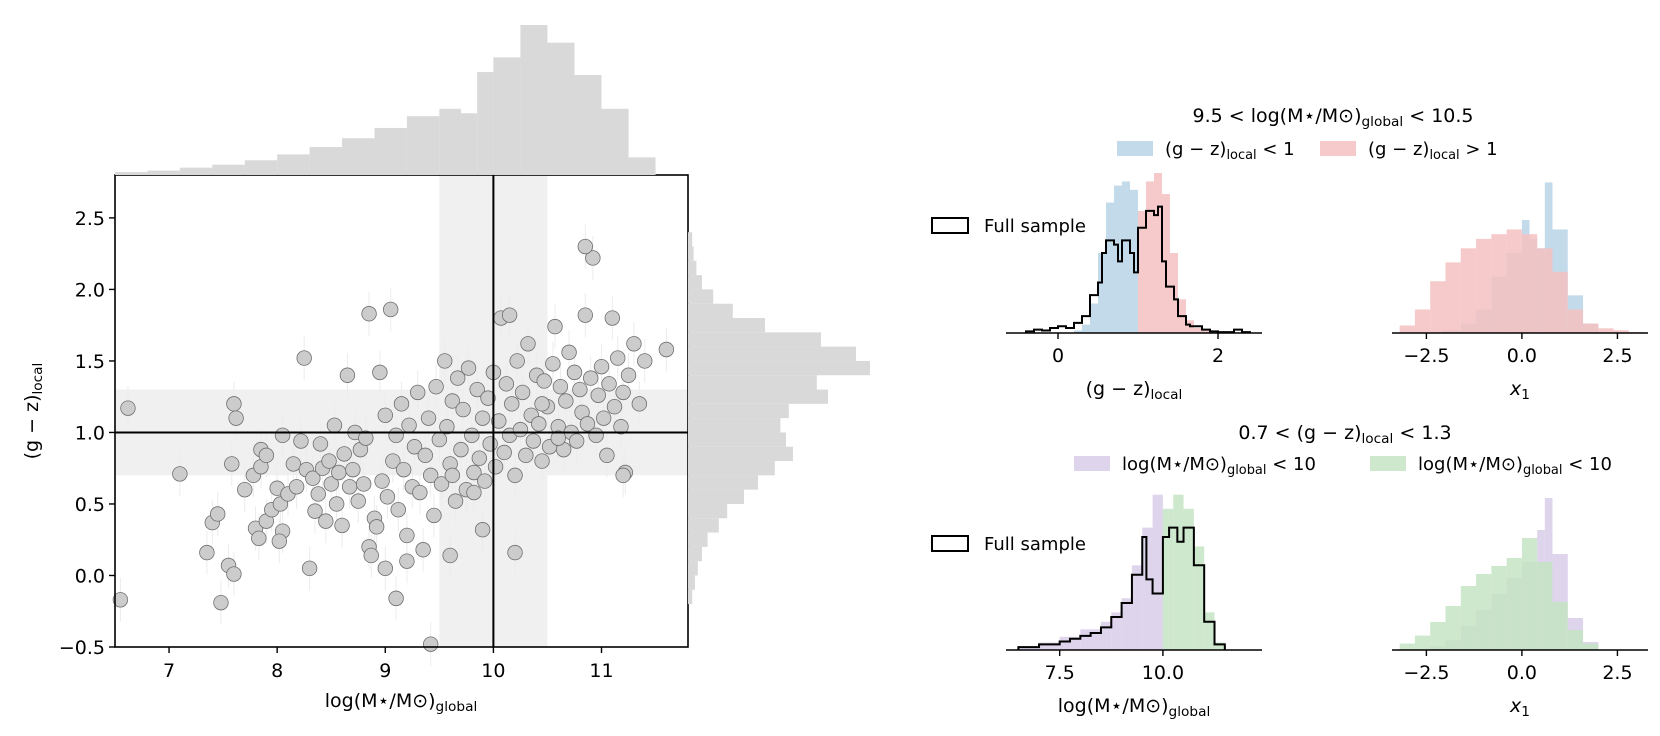 The height and width of the screenshot is (736, 1660). I want to click on panel-x-axis-label: log(M⋆/M⊙)global, so click(1134, 707).